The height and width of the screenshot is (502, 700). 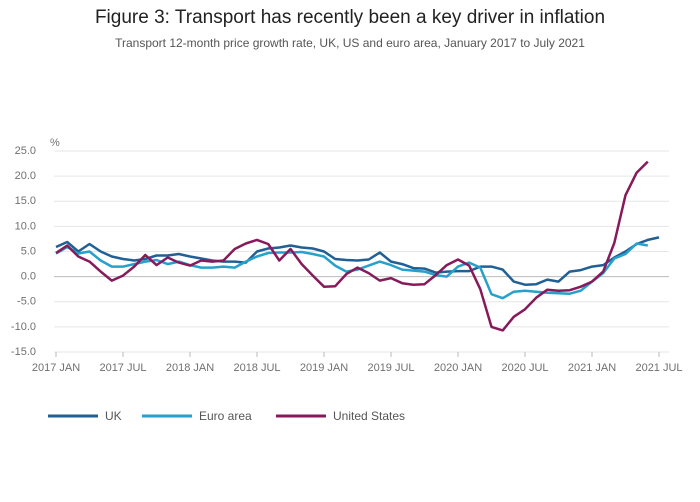 I want to click on series-line, so click(x=357, y=261).